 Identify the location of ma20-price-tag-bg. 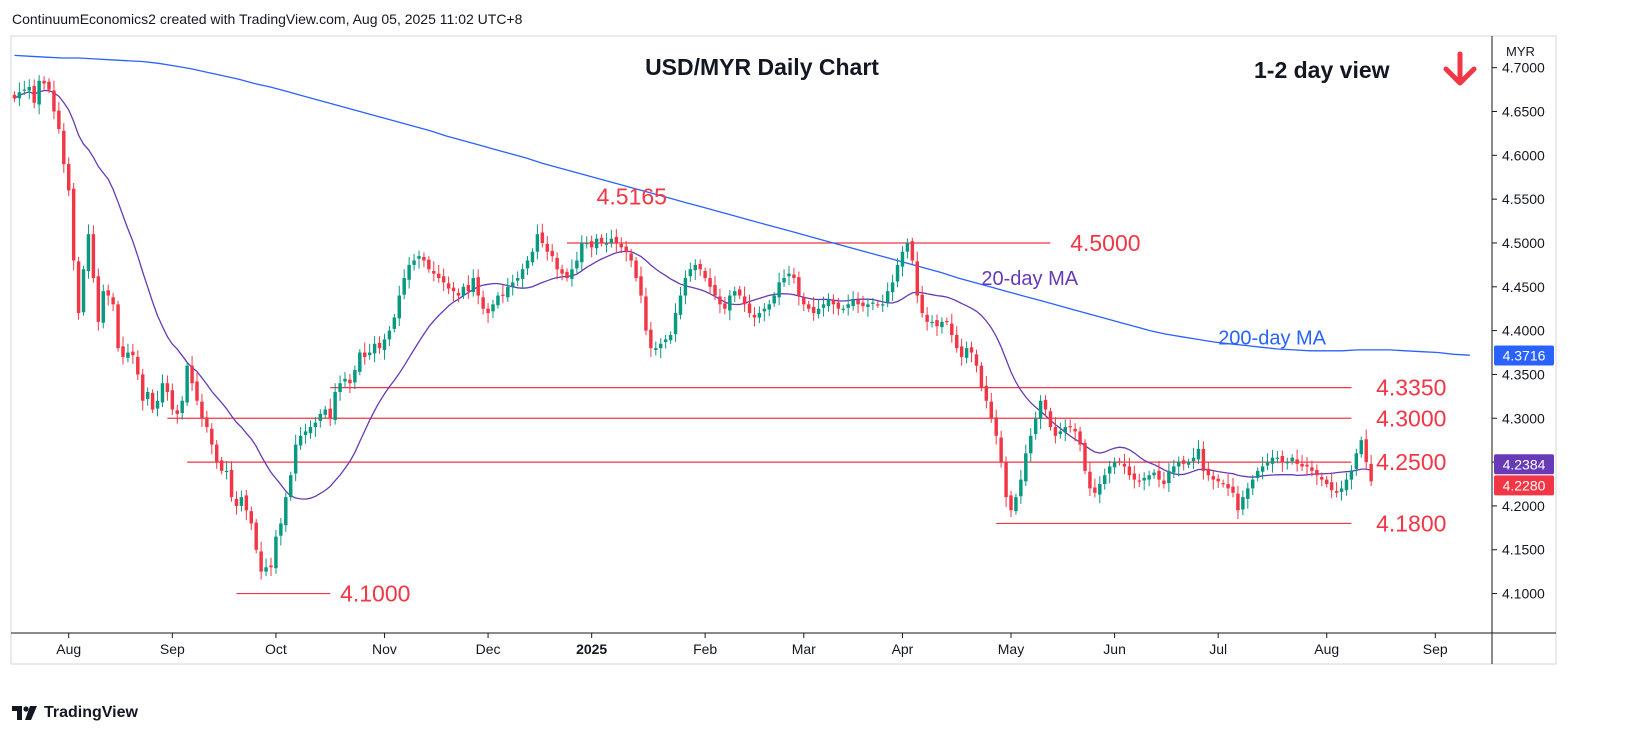
(1524, 464).